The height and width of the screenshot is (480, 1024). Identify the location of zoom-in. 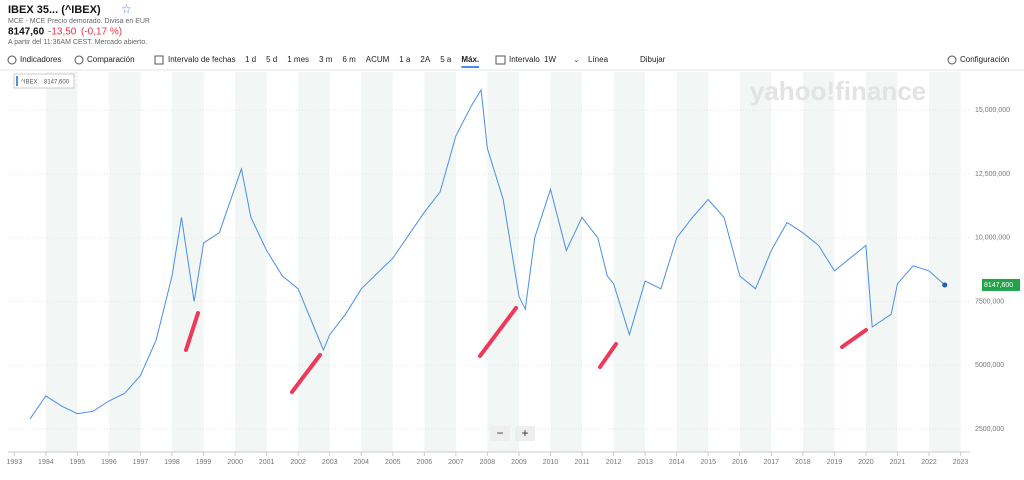
(525, 433).